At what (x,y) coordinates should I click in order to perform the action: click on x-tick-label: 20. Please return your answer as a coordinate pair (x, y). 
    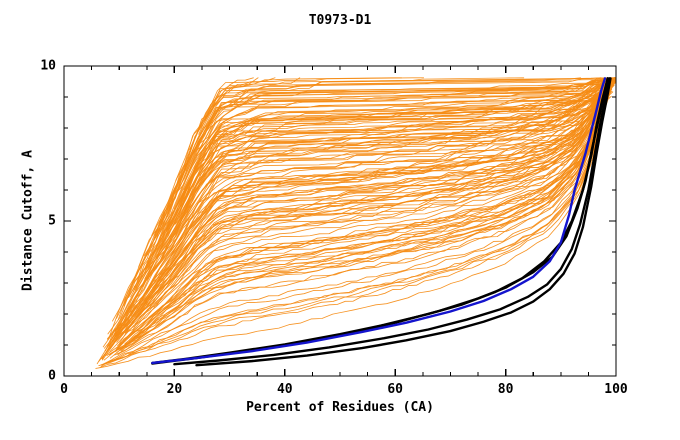
    Looking at the image, I should click on (174, 389).